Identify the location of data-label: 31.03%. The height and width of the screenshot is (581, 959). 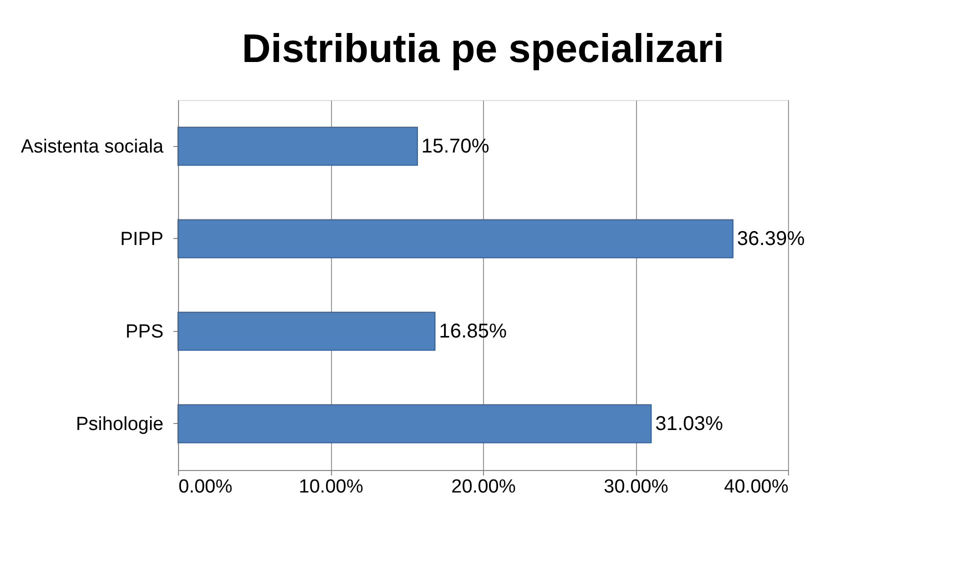
(689, 423).